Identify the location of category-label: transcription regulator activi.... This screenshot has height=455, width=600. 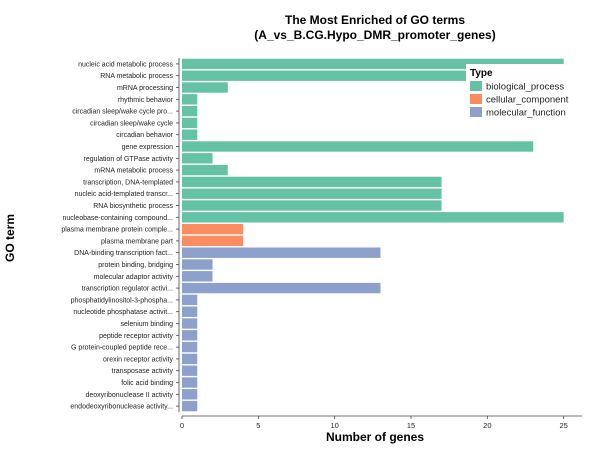
(127, 289).